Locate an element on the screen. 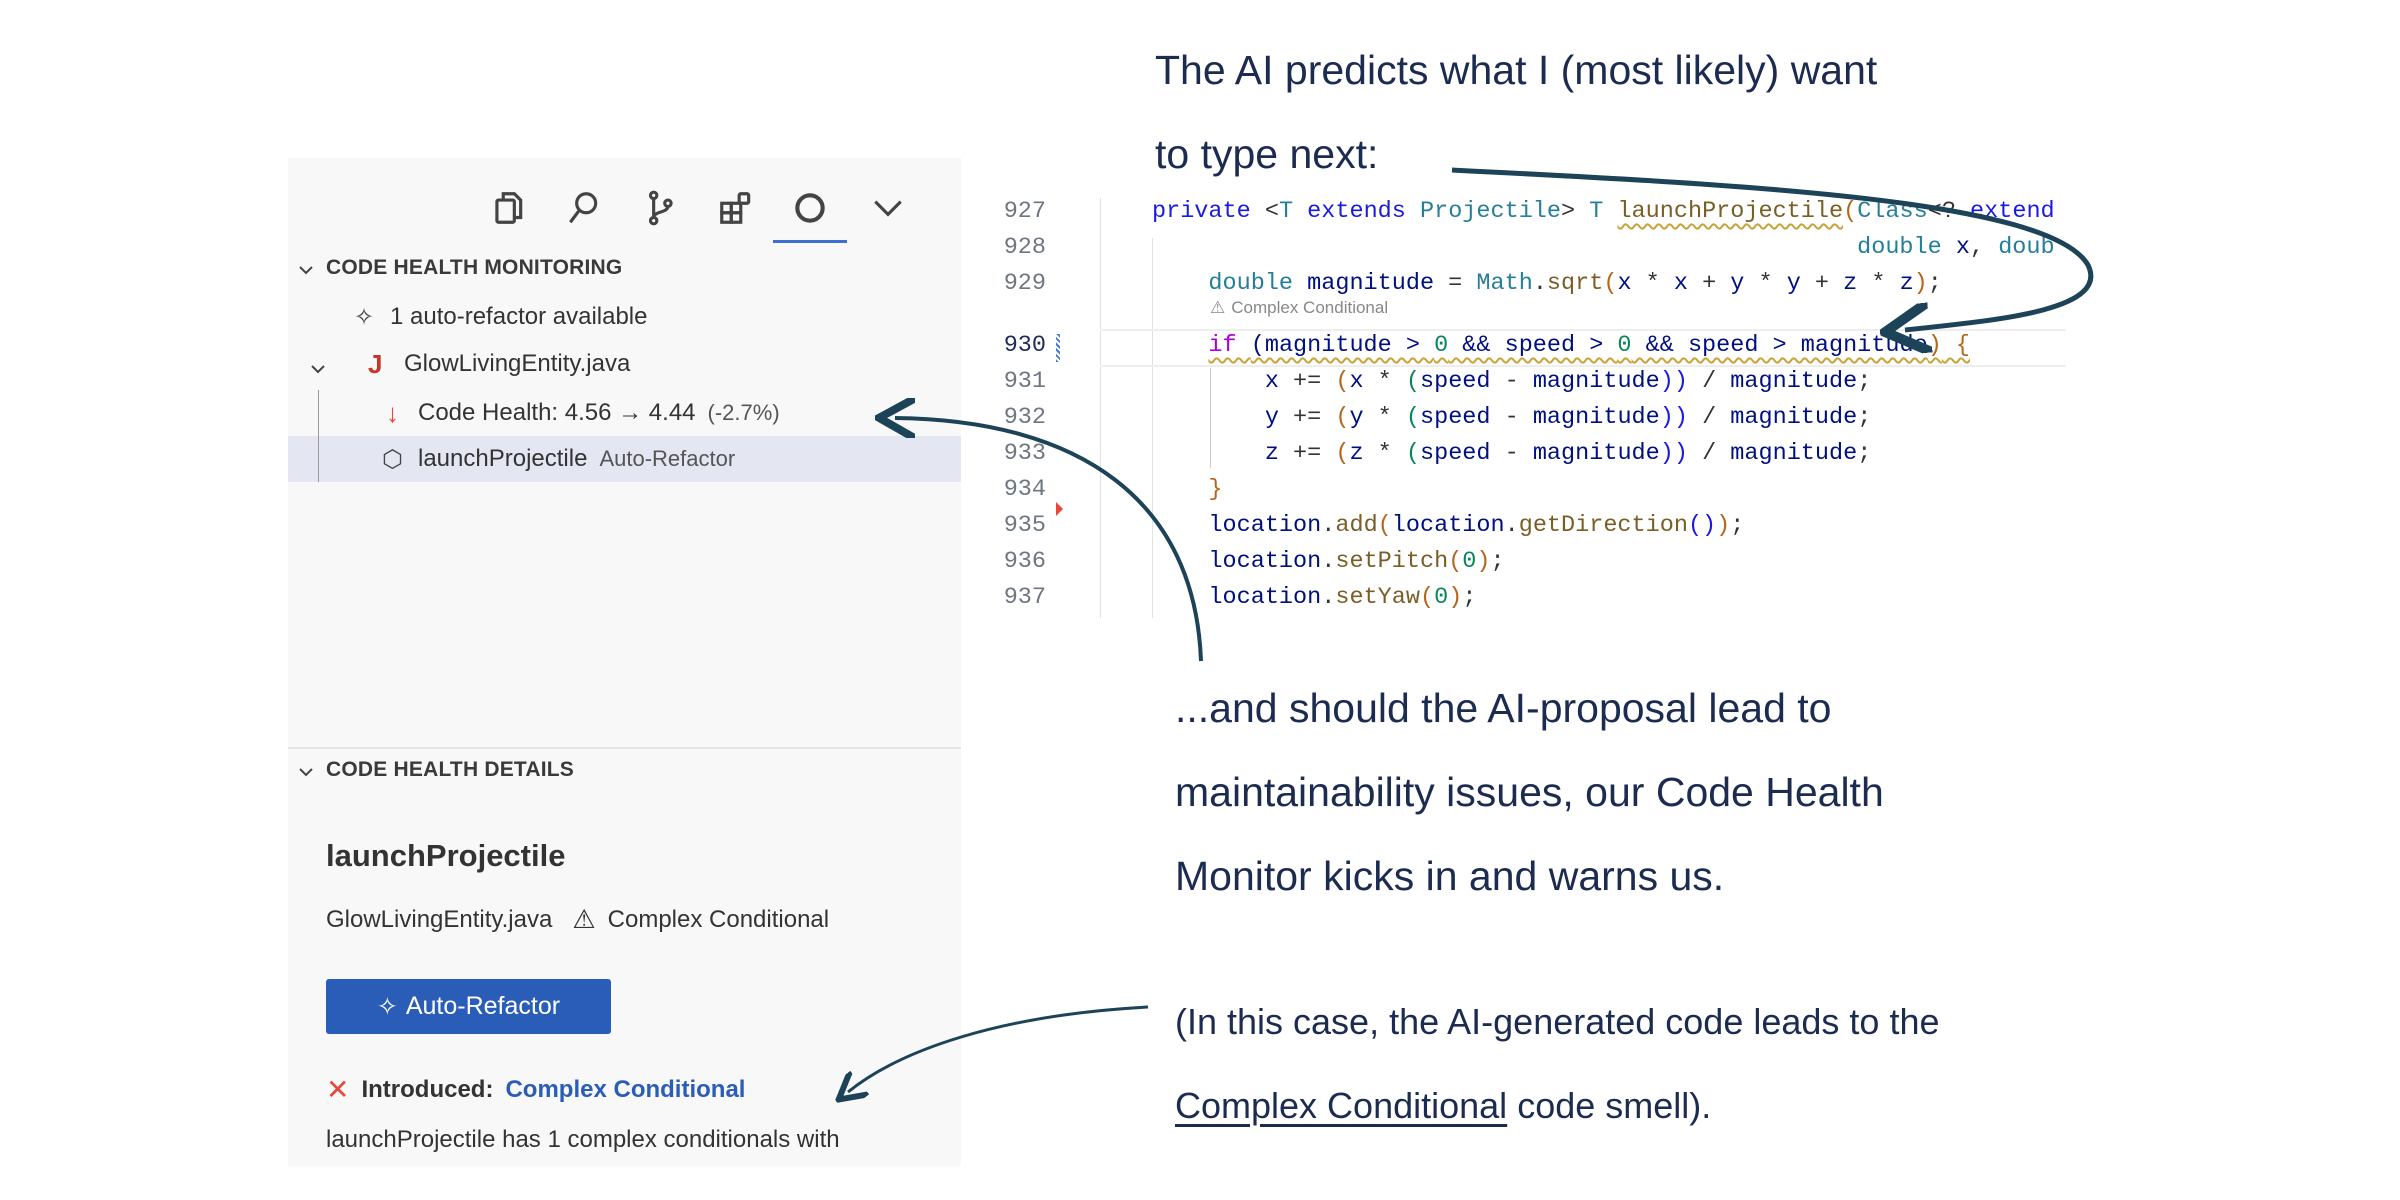 The height and width of the screenshot is (1200, 2400). files-icon is located at coordinates (508, 208).